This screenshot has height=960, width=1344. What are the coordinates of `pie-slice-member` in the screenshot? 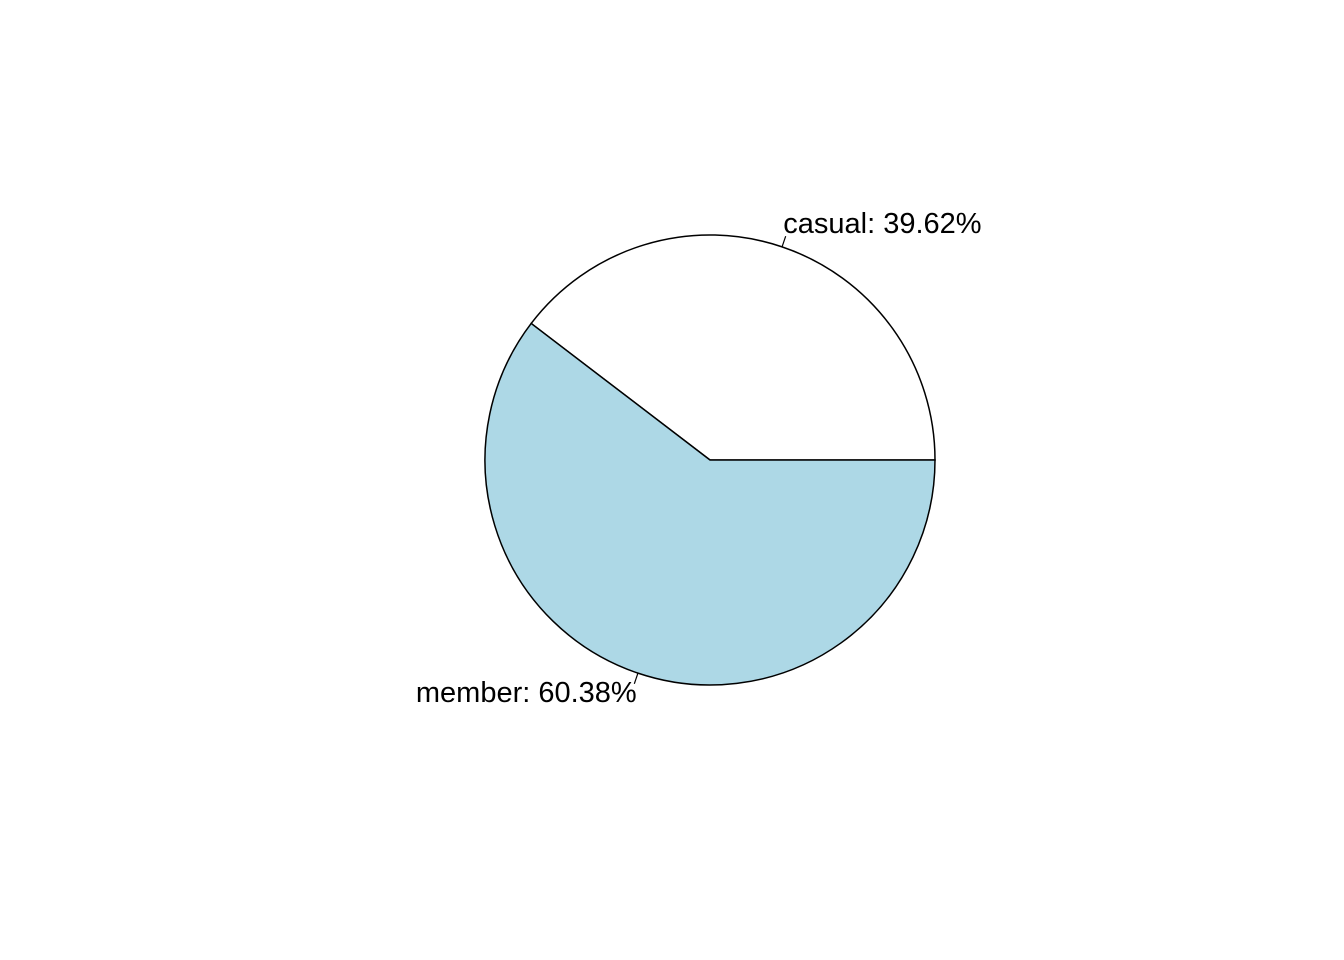 It's located at (710, 504).